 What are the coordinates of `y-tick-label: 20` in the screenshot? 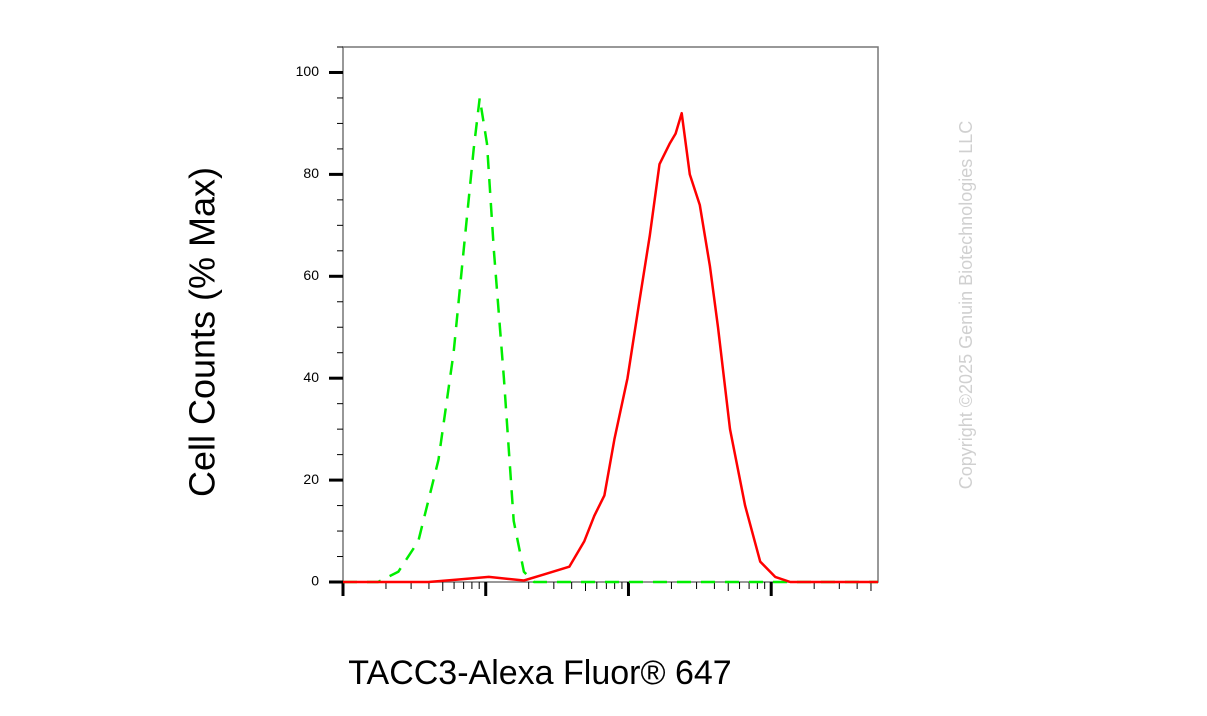 It's located at (311, 479).